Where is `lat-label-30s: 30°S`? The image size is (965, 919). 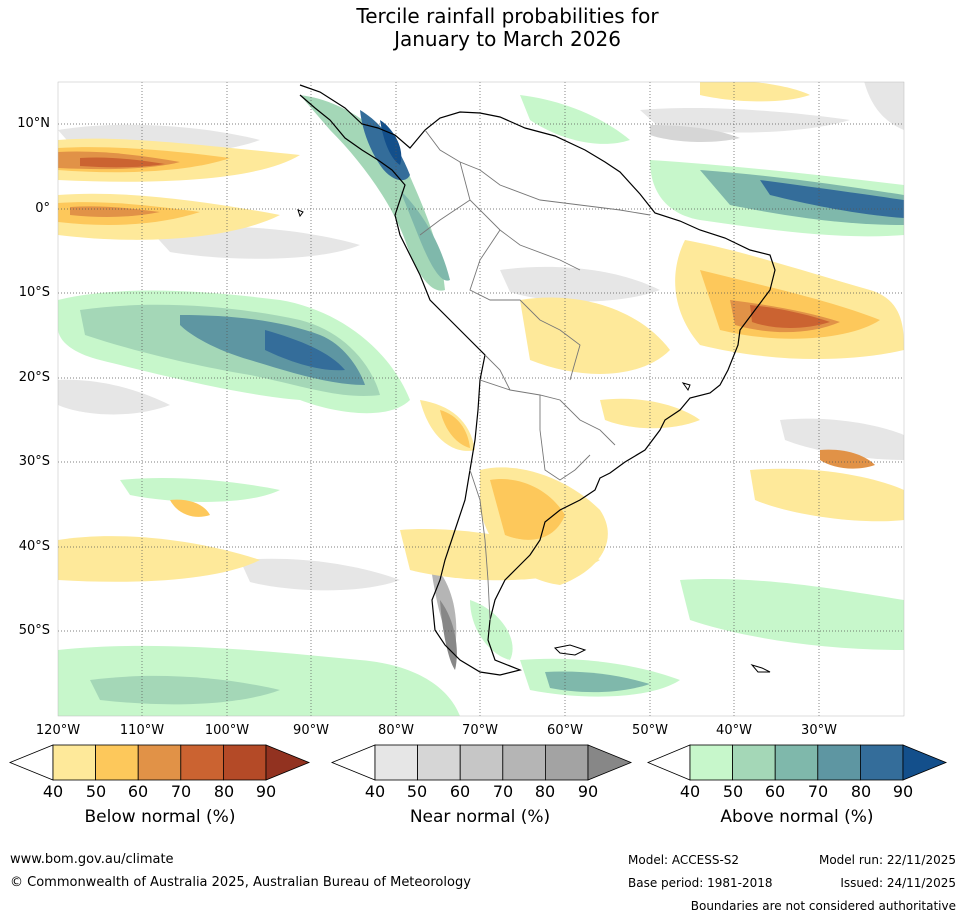 lat-label-30s: 30°S is located at coordinates (34, 461).